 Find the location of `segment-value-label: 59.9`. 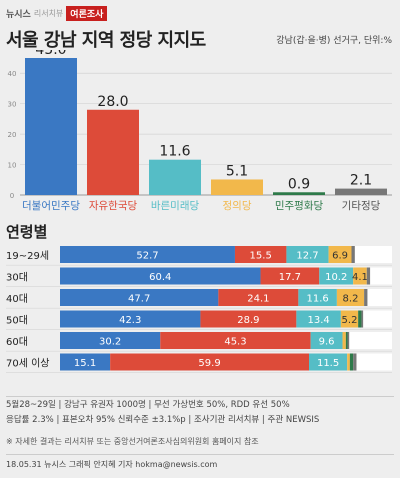

segment-value-label: 59.9 is located at coordinates (209, 363).